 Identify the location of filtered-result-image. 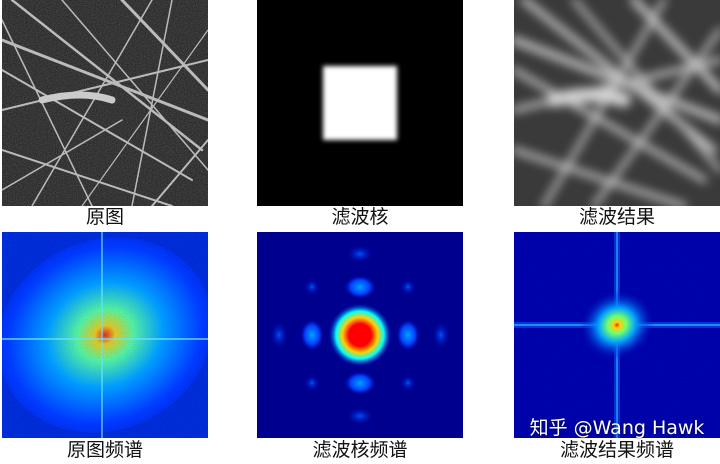
(617, 103).